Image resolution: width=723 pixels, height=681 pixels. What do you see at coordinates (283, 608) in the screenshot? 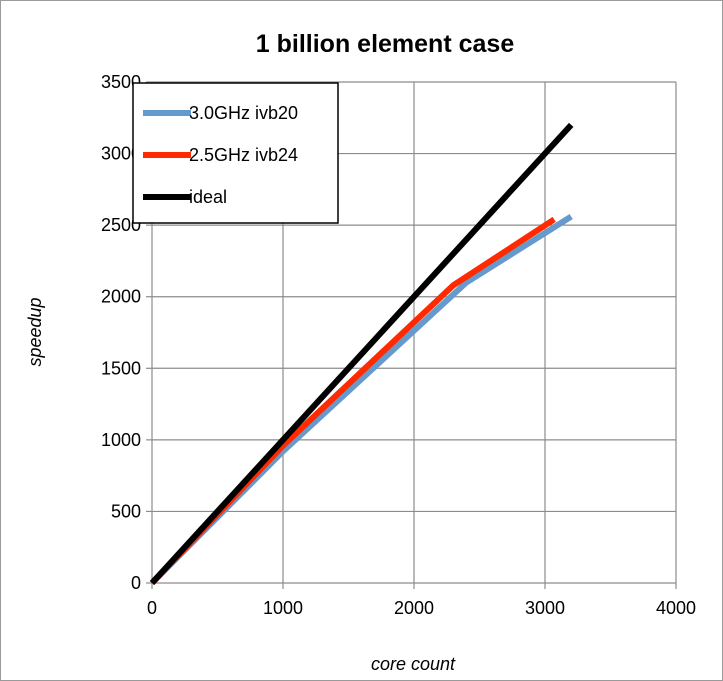
I see `x-tick-label: 1000` at bounding box center [283, 608].